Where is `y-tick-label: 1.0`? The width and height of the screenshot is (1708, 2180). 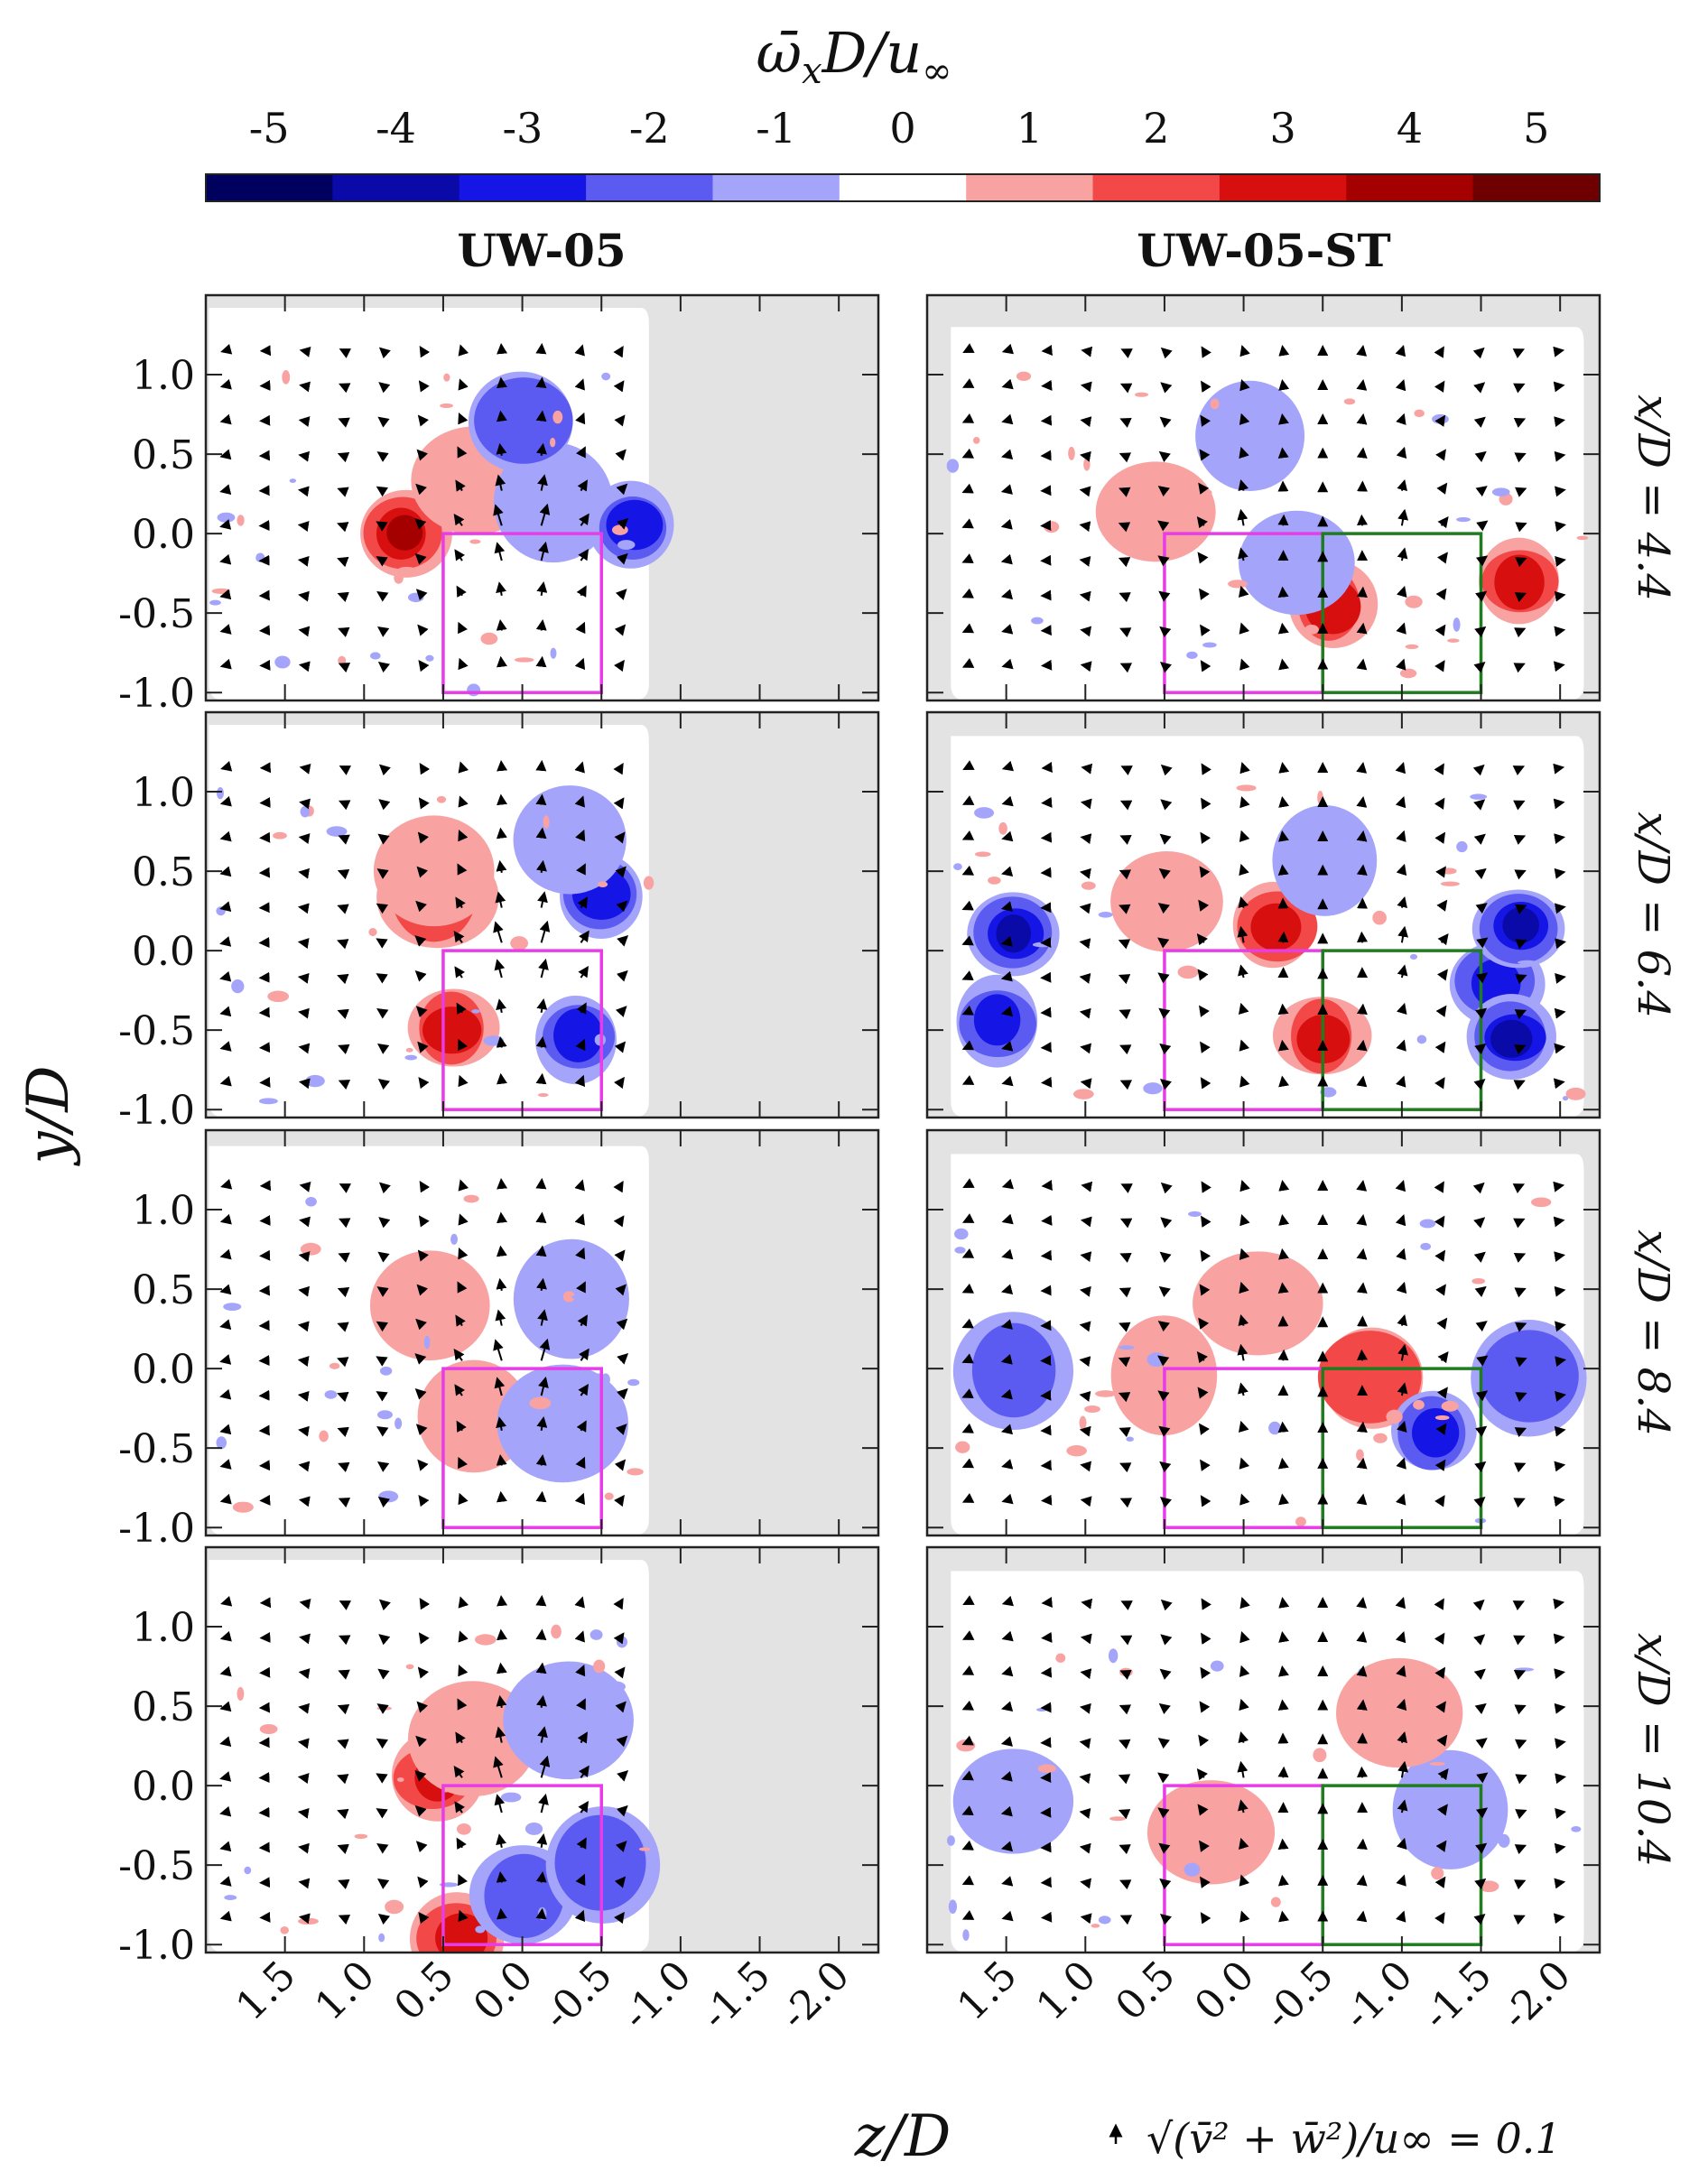
y-tick-label: 1.0 is located at coordinates (163, 793).